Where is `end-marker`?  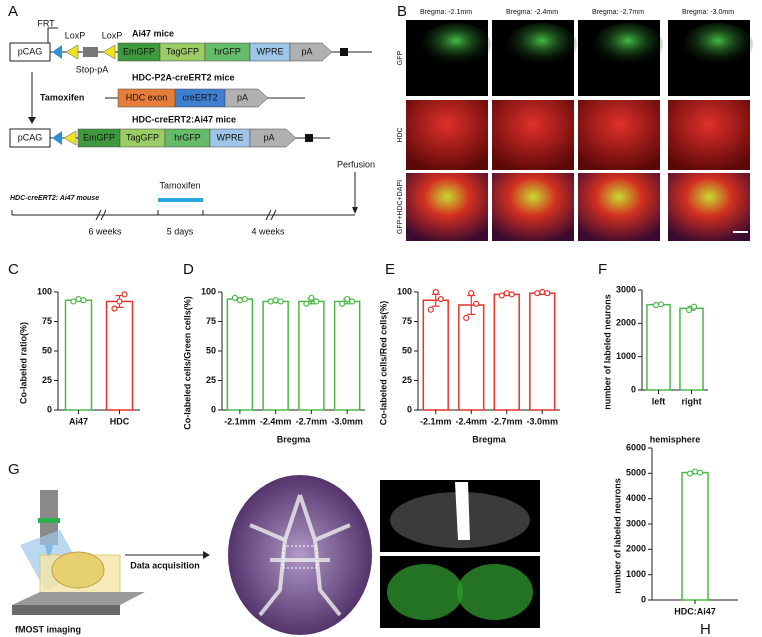 end-marker is located at coordinates (309, 138).